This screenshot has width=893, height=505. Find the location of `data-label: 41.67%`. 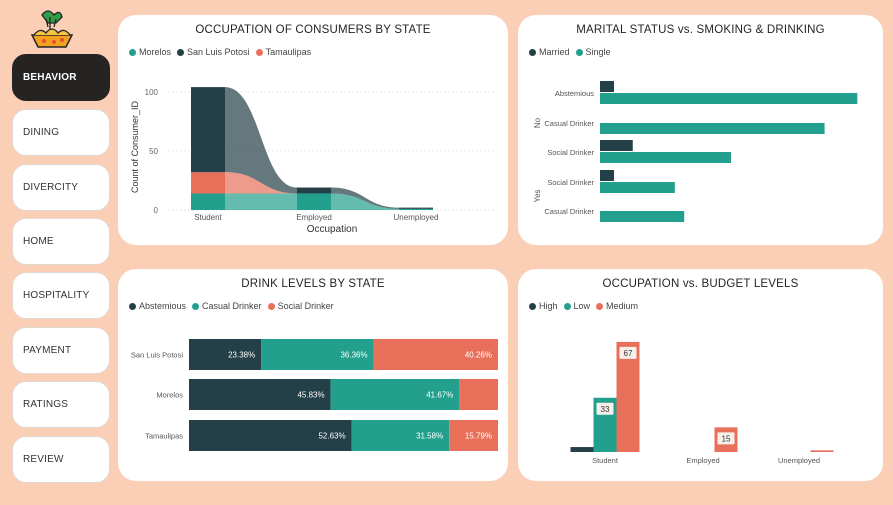

data-label: 41.67% is located at coordinates (439, 395).